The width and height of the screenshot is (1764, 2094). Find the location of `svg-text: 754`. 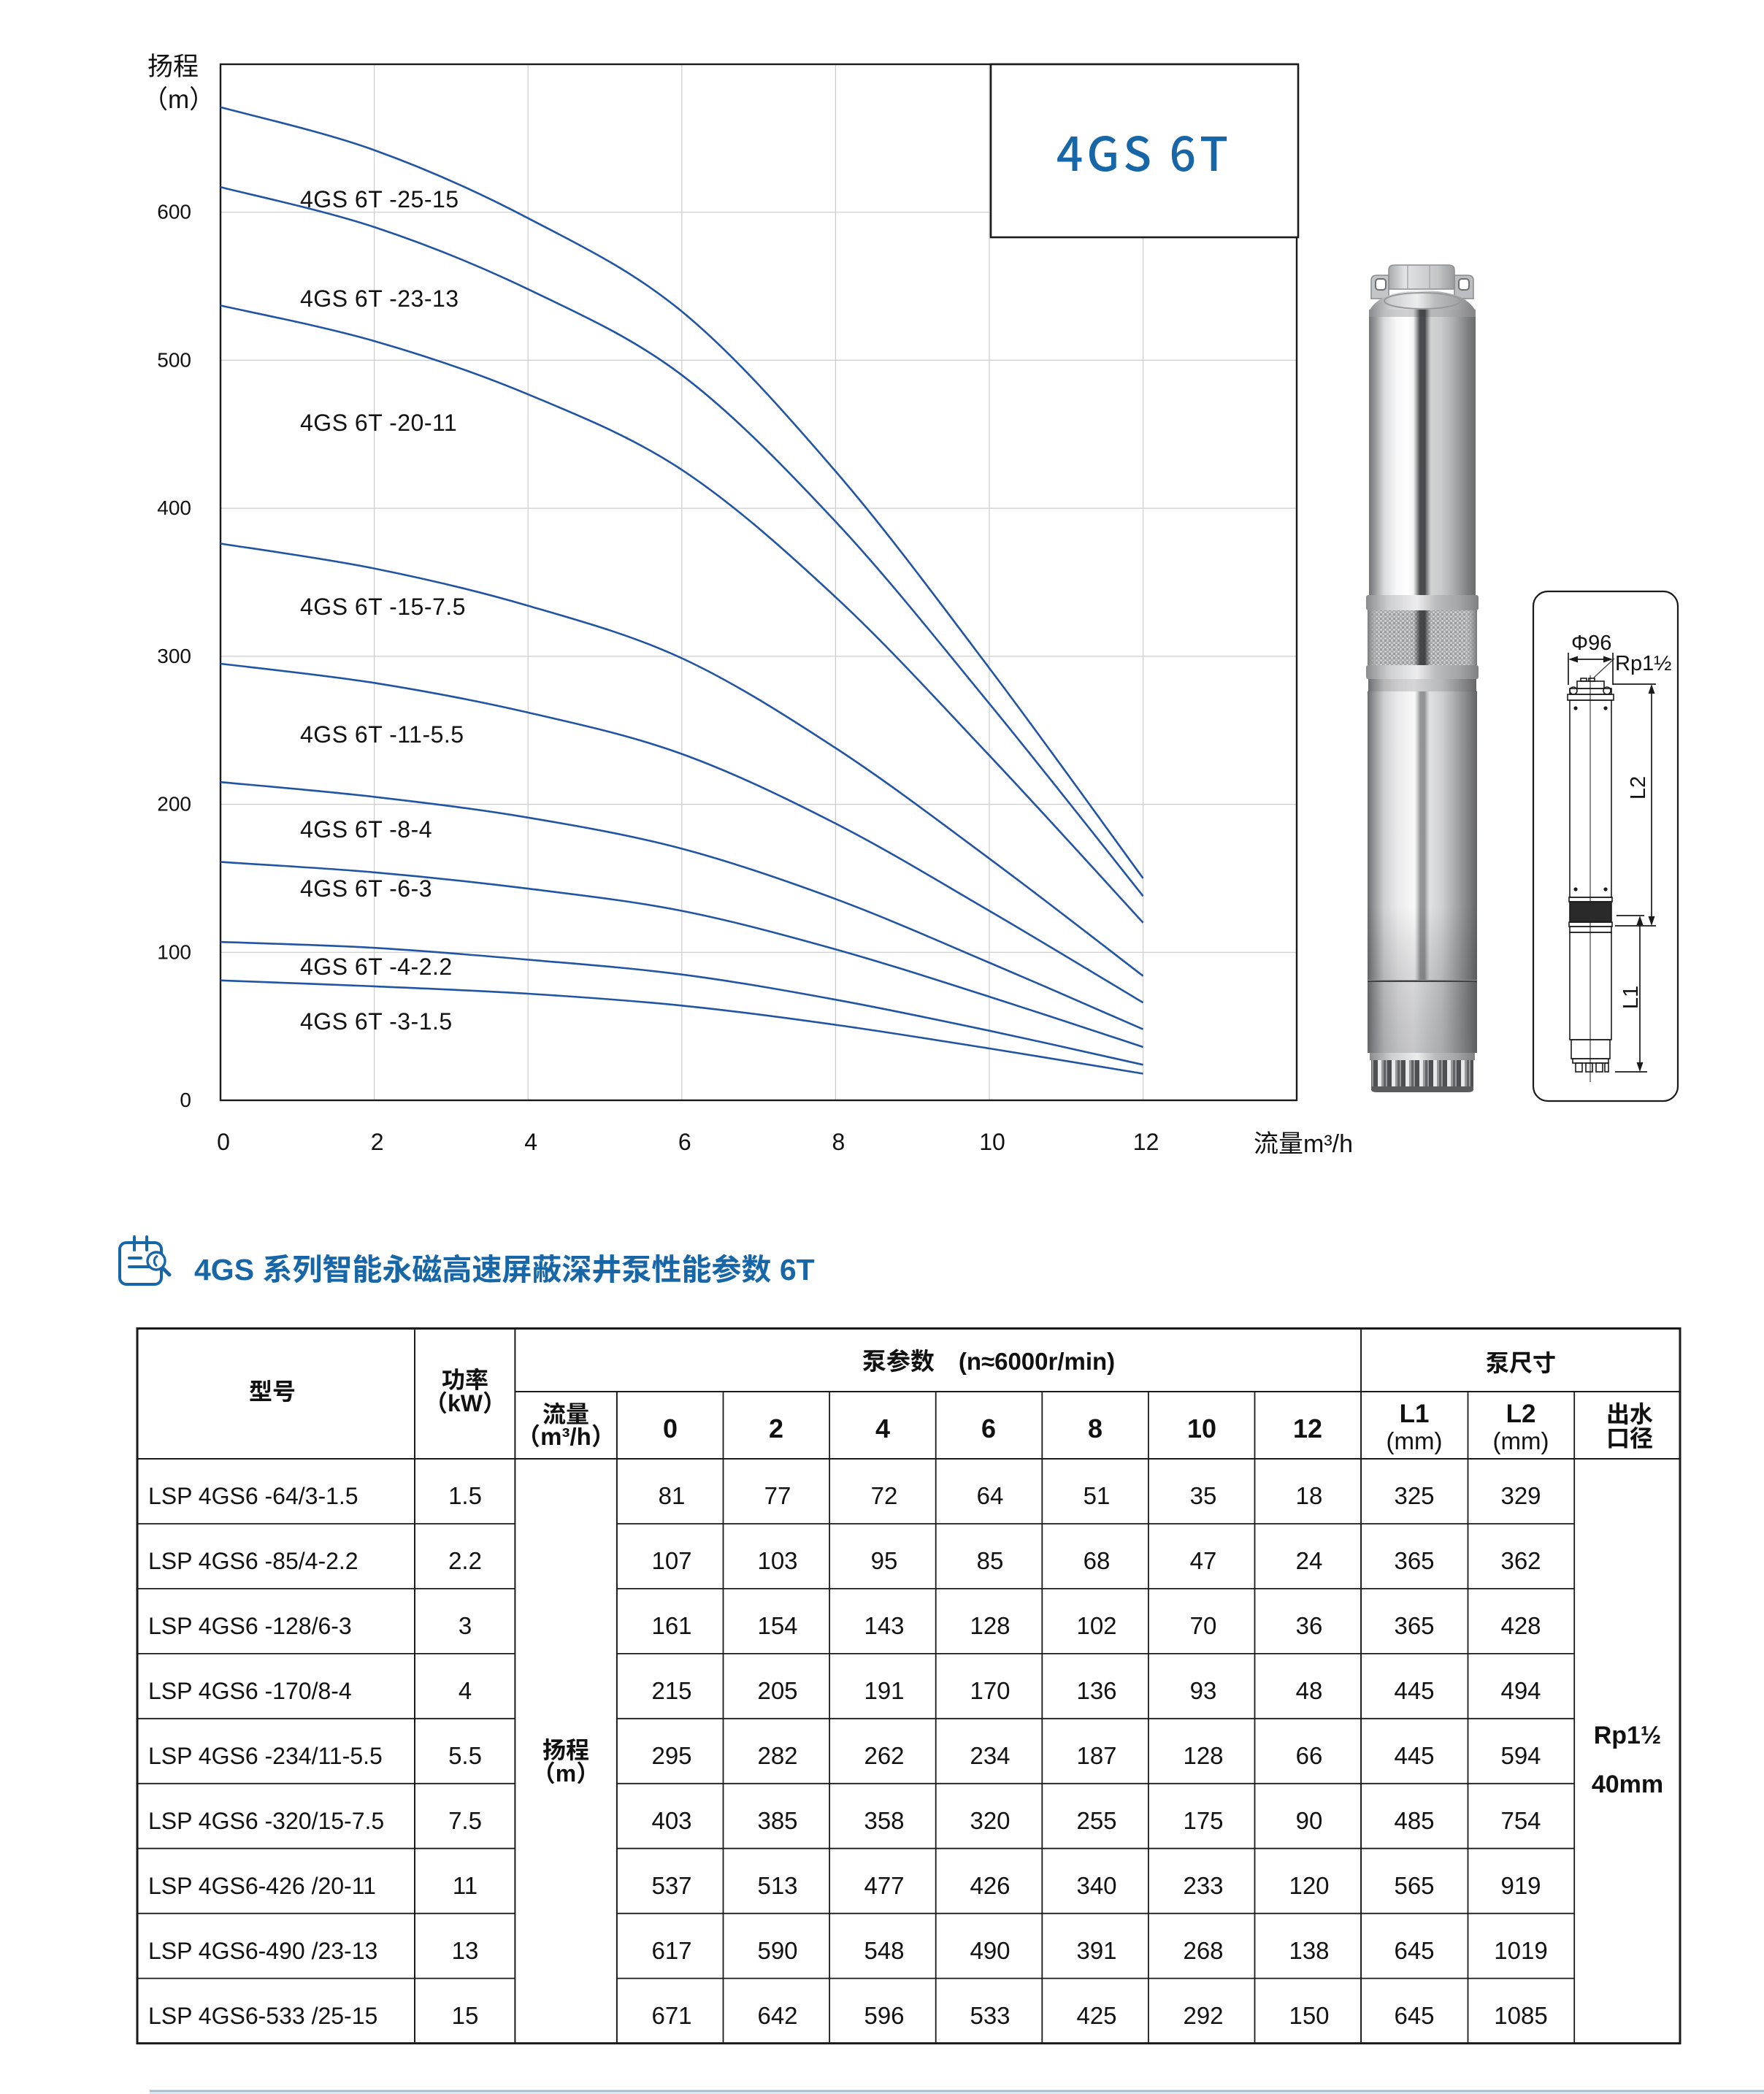

svg-text: 754 is located at coordinates (1520, 1820).